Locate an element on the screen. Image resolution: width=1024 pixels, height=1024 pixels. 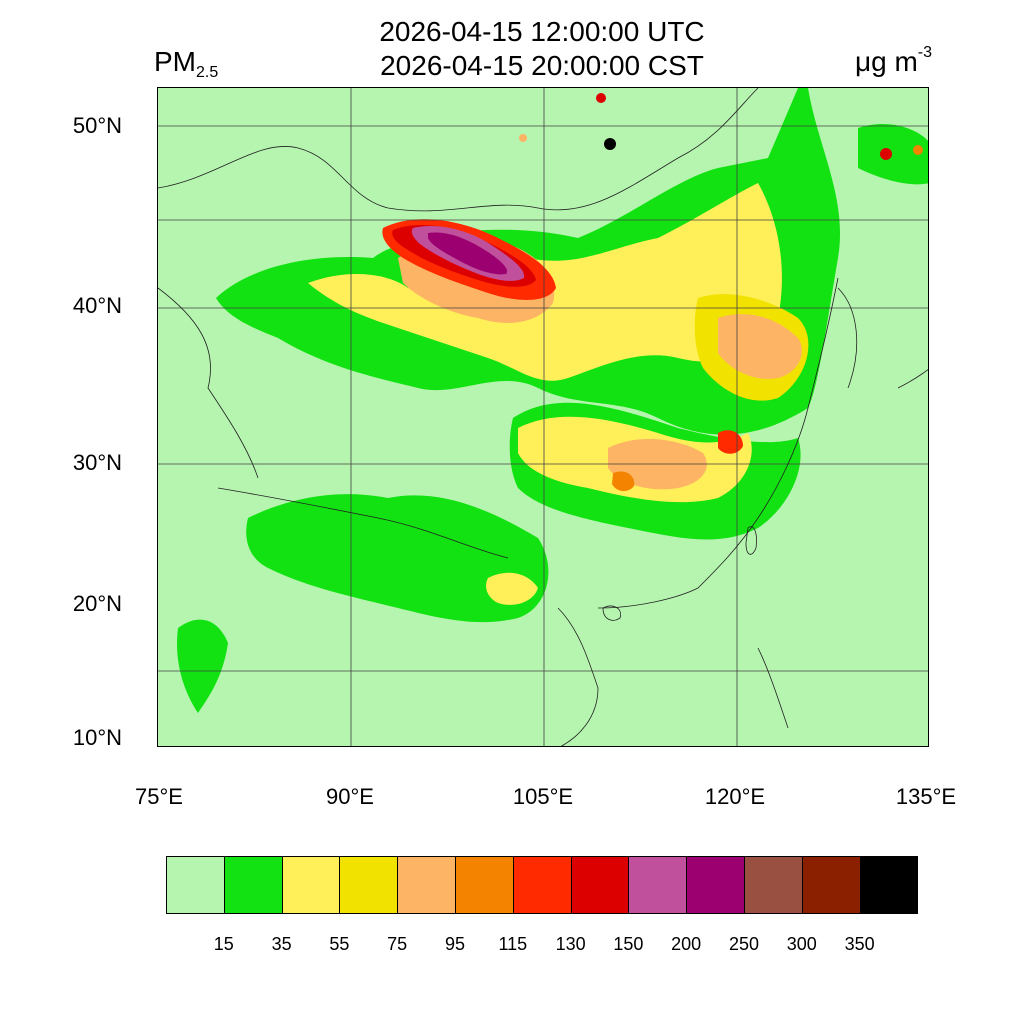
unit-label: μg m-3 is located at coordinates (893, 61).